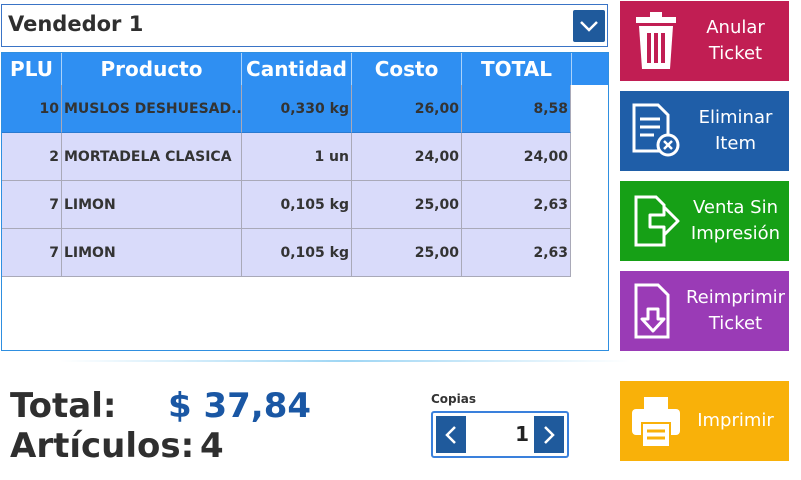 The width and height of the screenshot is (801, 480). I want to click on header-cantidad: Cantidad, so click(297, 69).